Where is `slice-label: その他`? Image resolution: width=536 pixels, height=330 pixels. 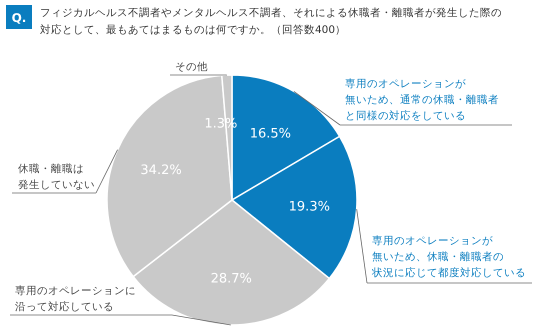 slice-label: その他 is located at coordinates (191, 67).